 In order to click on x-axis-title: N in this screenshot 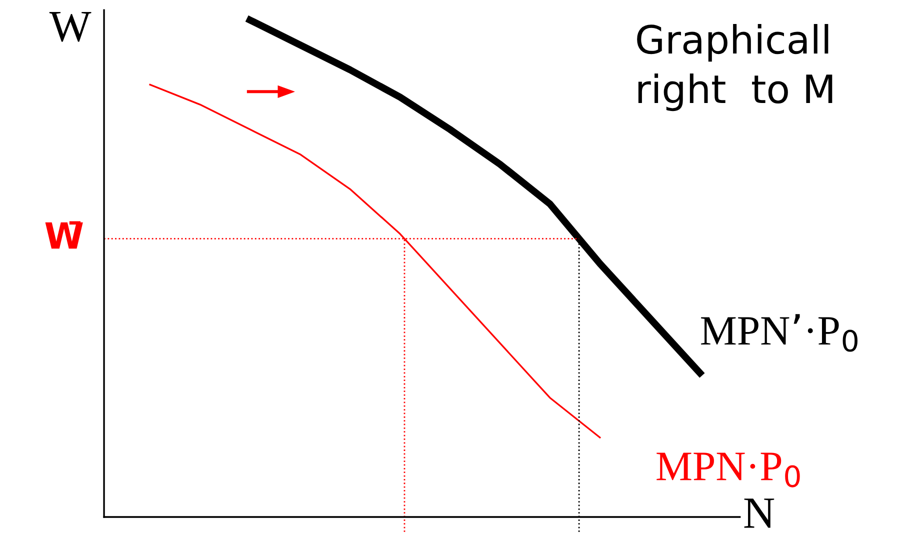, I will do `click(759, 513)`.